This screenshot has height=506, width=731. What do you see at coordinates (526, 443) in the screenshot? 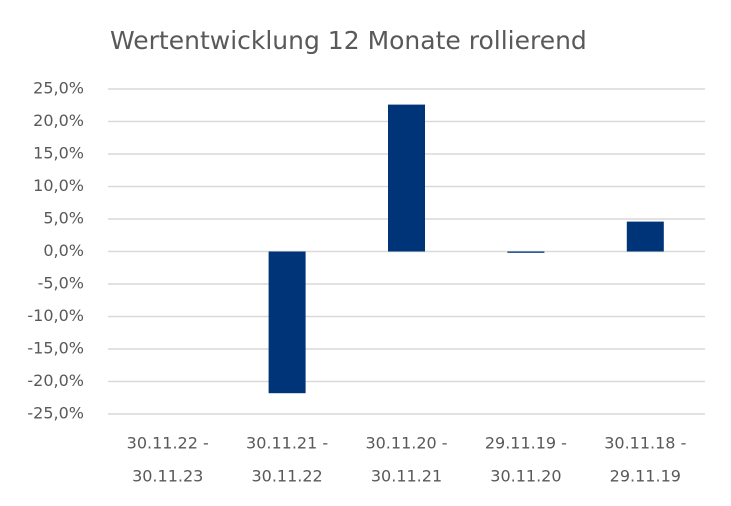
I see `x-tick-label: 29.11.19 -` at bounding box center [526, 443].